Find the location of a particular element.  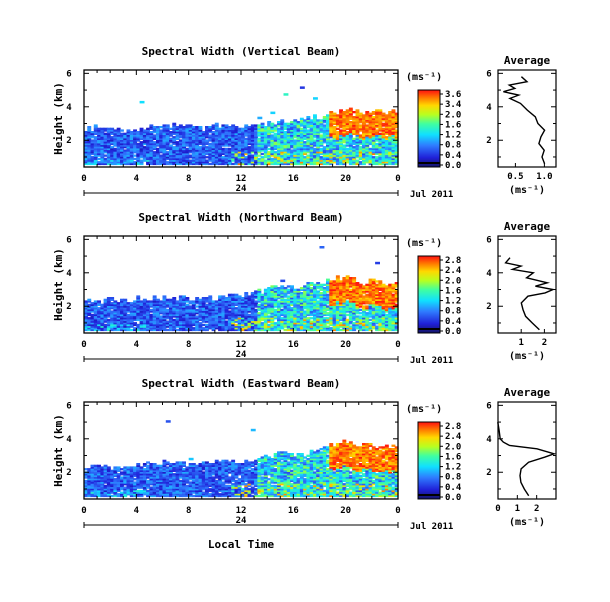

average-profile: Average 6 4 2 1 2 (ms⁻¹) is located at coordinates (521, 291).